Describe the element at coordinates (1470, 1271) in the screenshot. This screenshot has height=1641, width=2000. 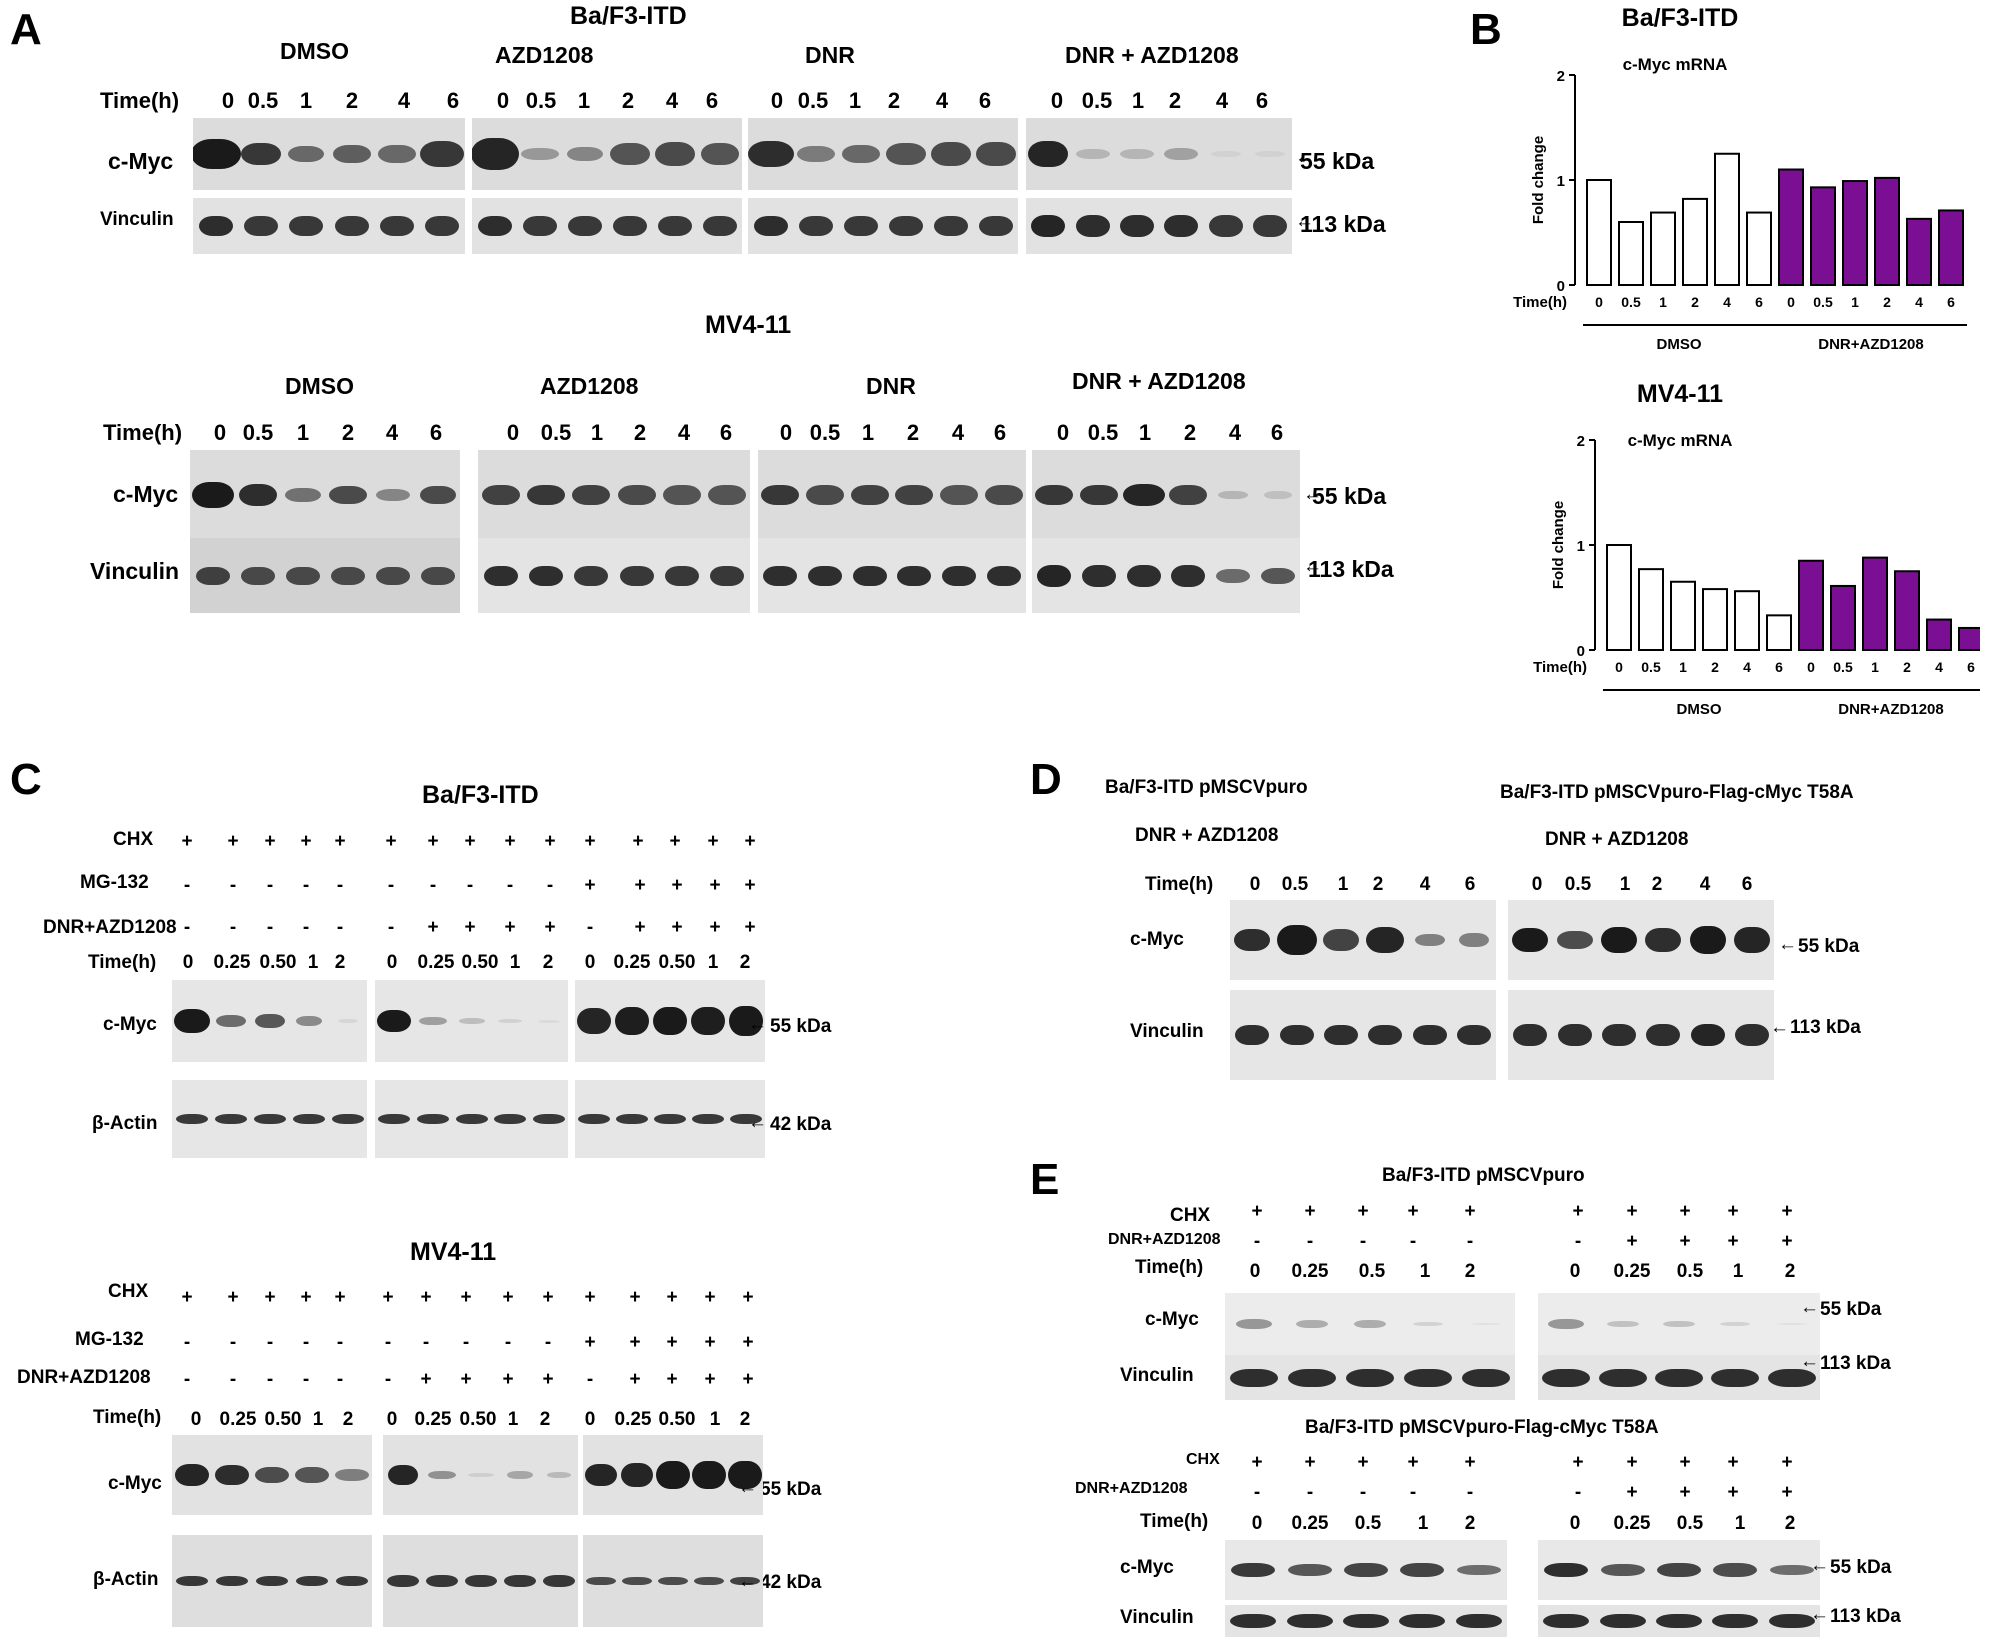
I see `e-time-g1-4: 2` at that location.